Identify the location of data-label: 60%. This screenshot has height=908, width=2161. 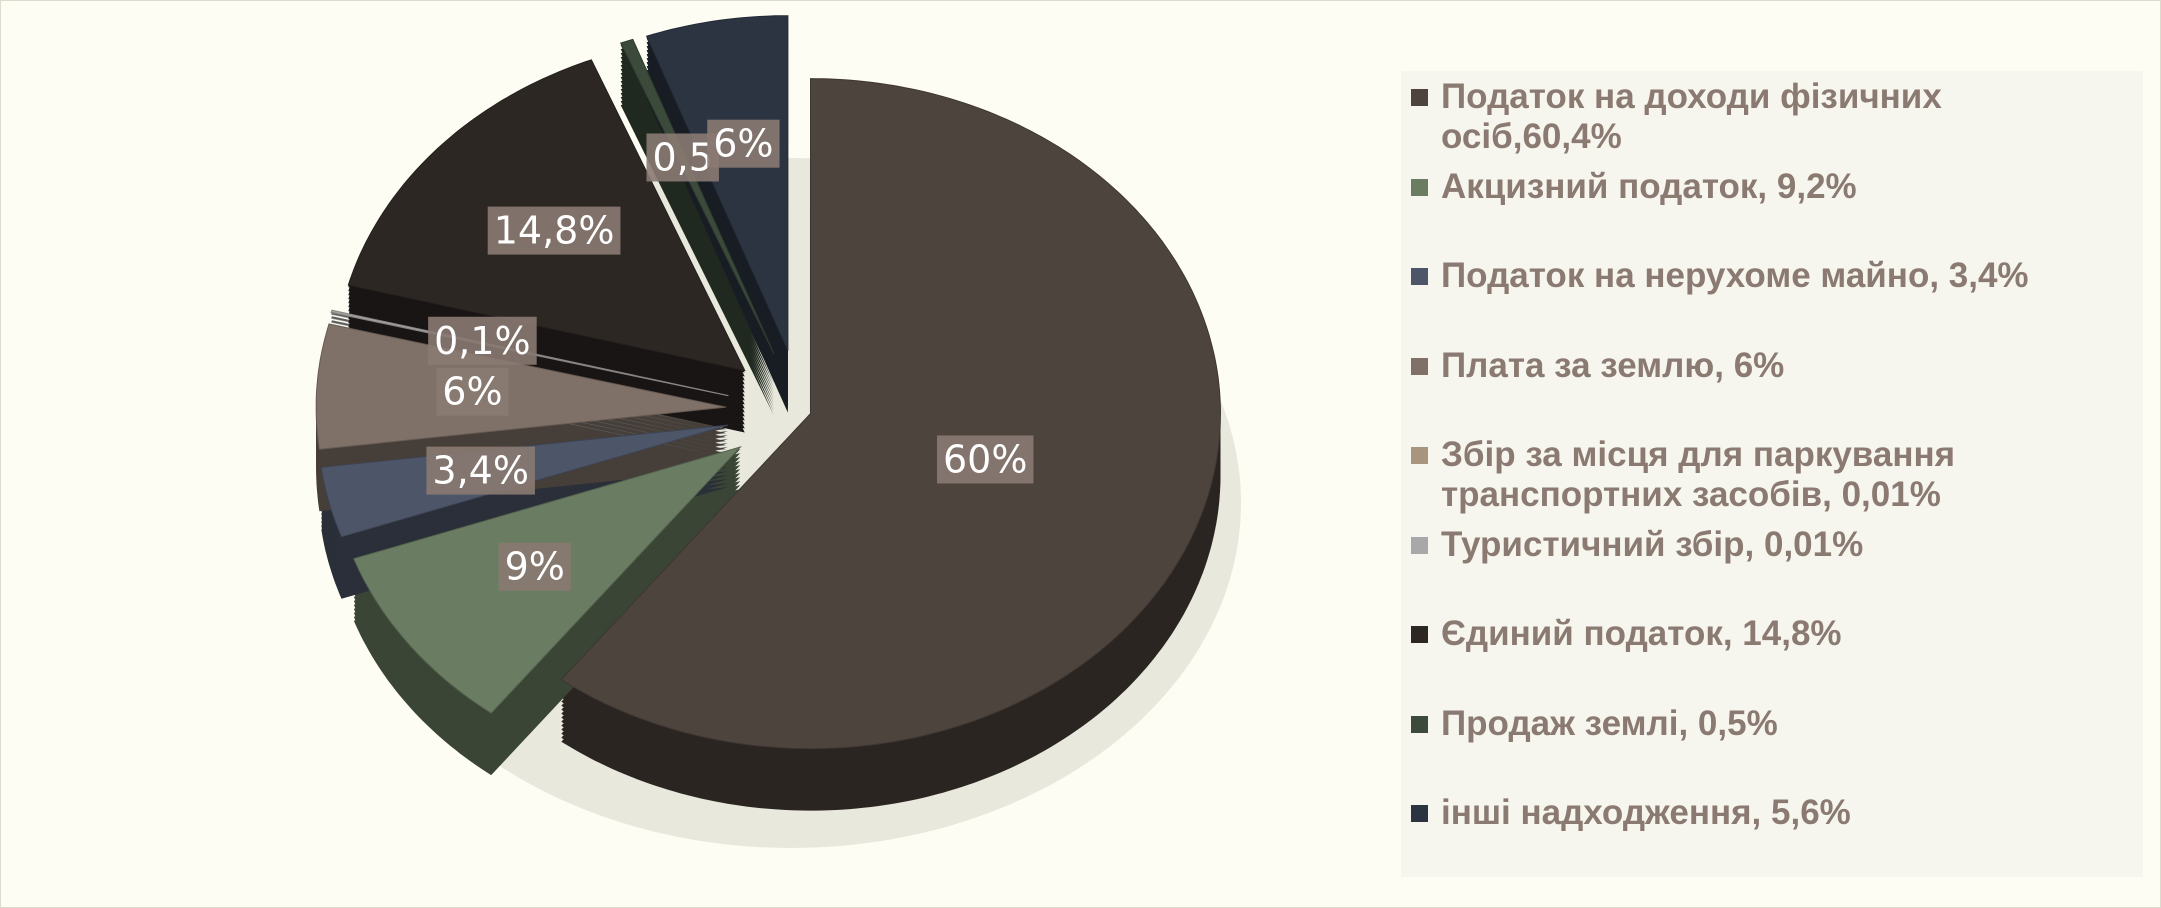
(985, 459).